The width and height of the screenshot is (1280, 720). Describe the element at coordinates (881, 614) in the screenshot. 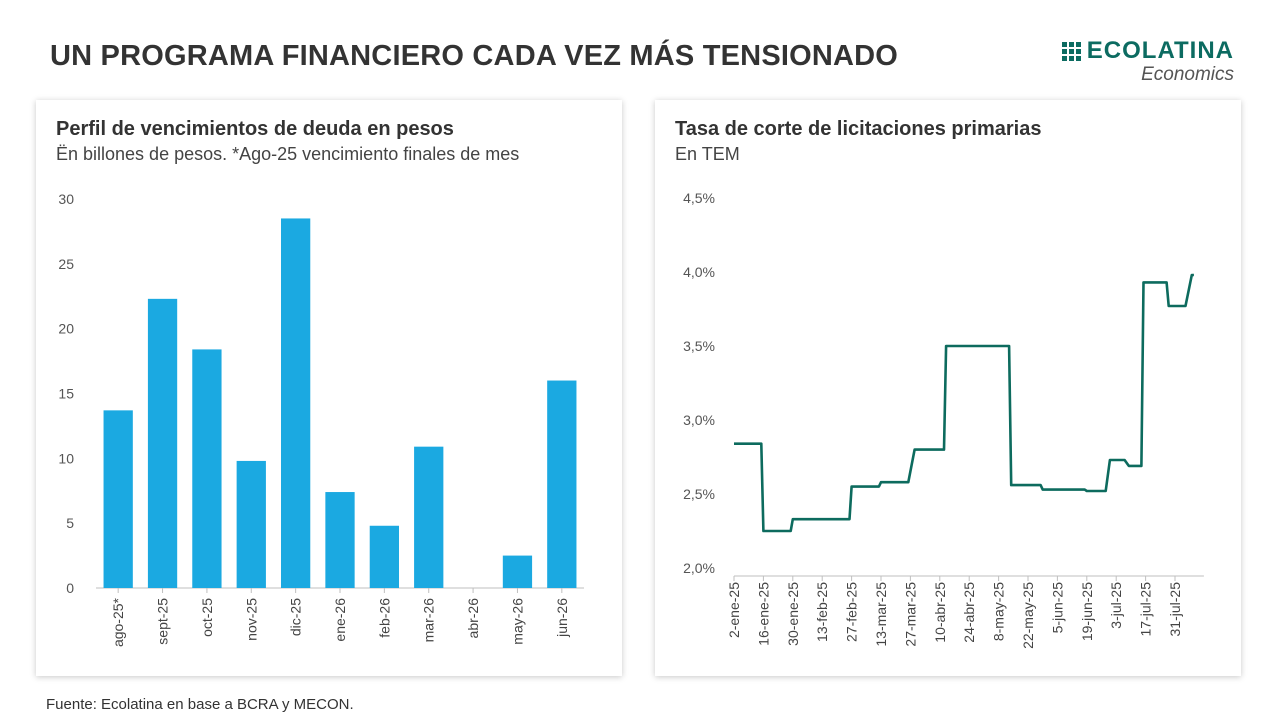

I see `x-tick-label: 13-mar-25` at that location.